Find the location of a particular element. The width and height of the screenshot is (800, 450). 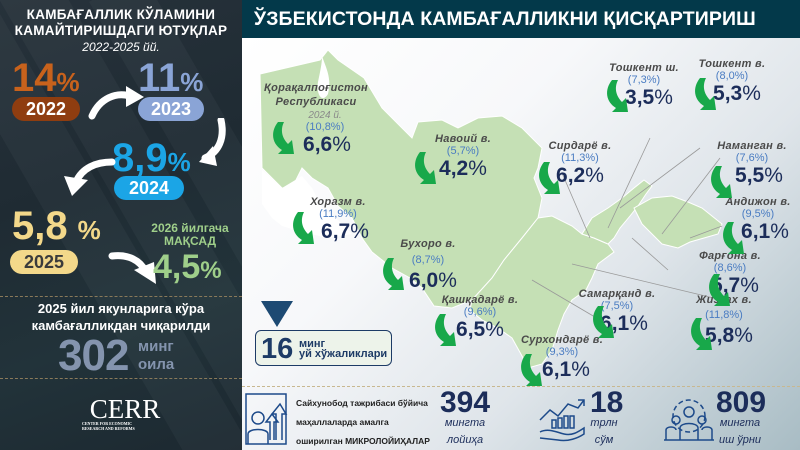

region-current-rate: 6,6% is located at coordinates (327, 144).